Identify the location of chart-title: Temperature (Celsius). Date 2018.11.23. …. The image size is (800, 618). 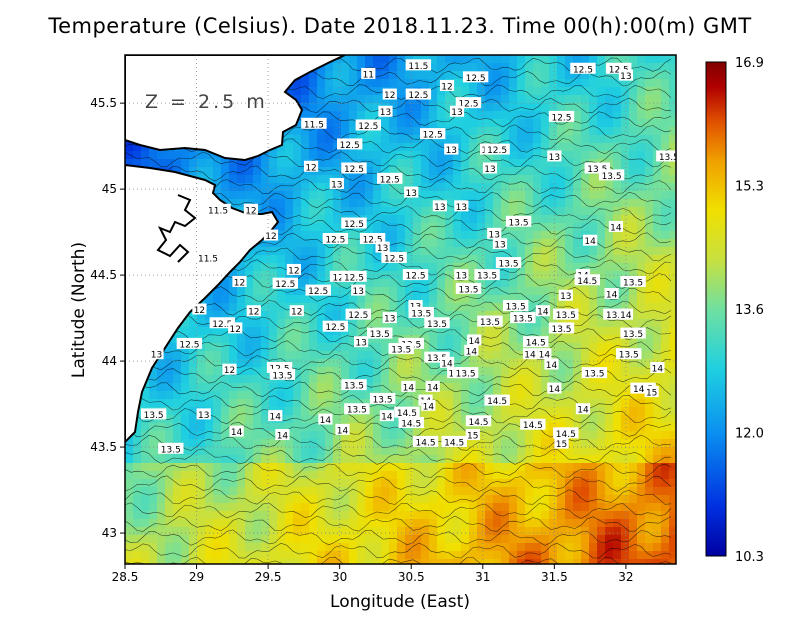
(400, 26).